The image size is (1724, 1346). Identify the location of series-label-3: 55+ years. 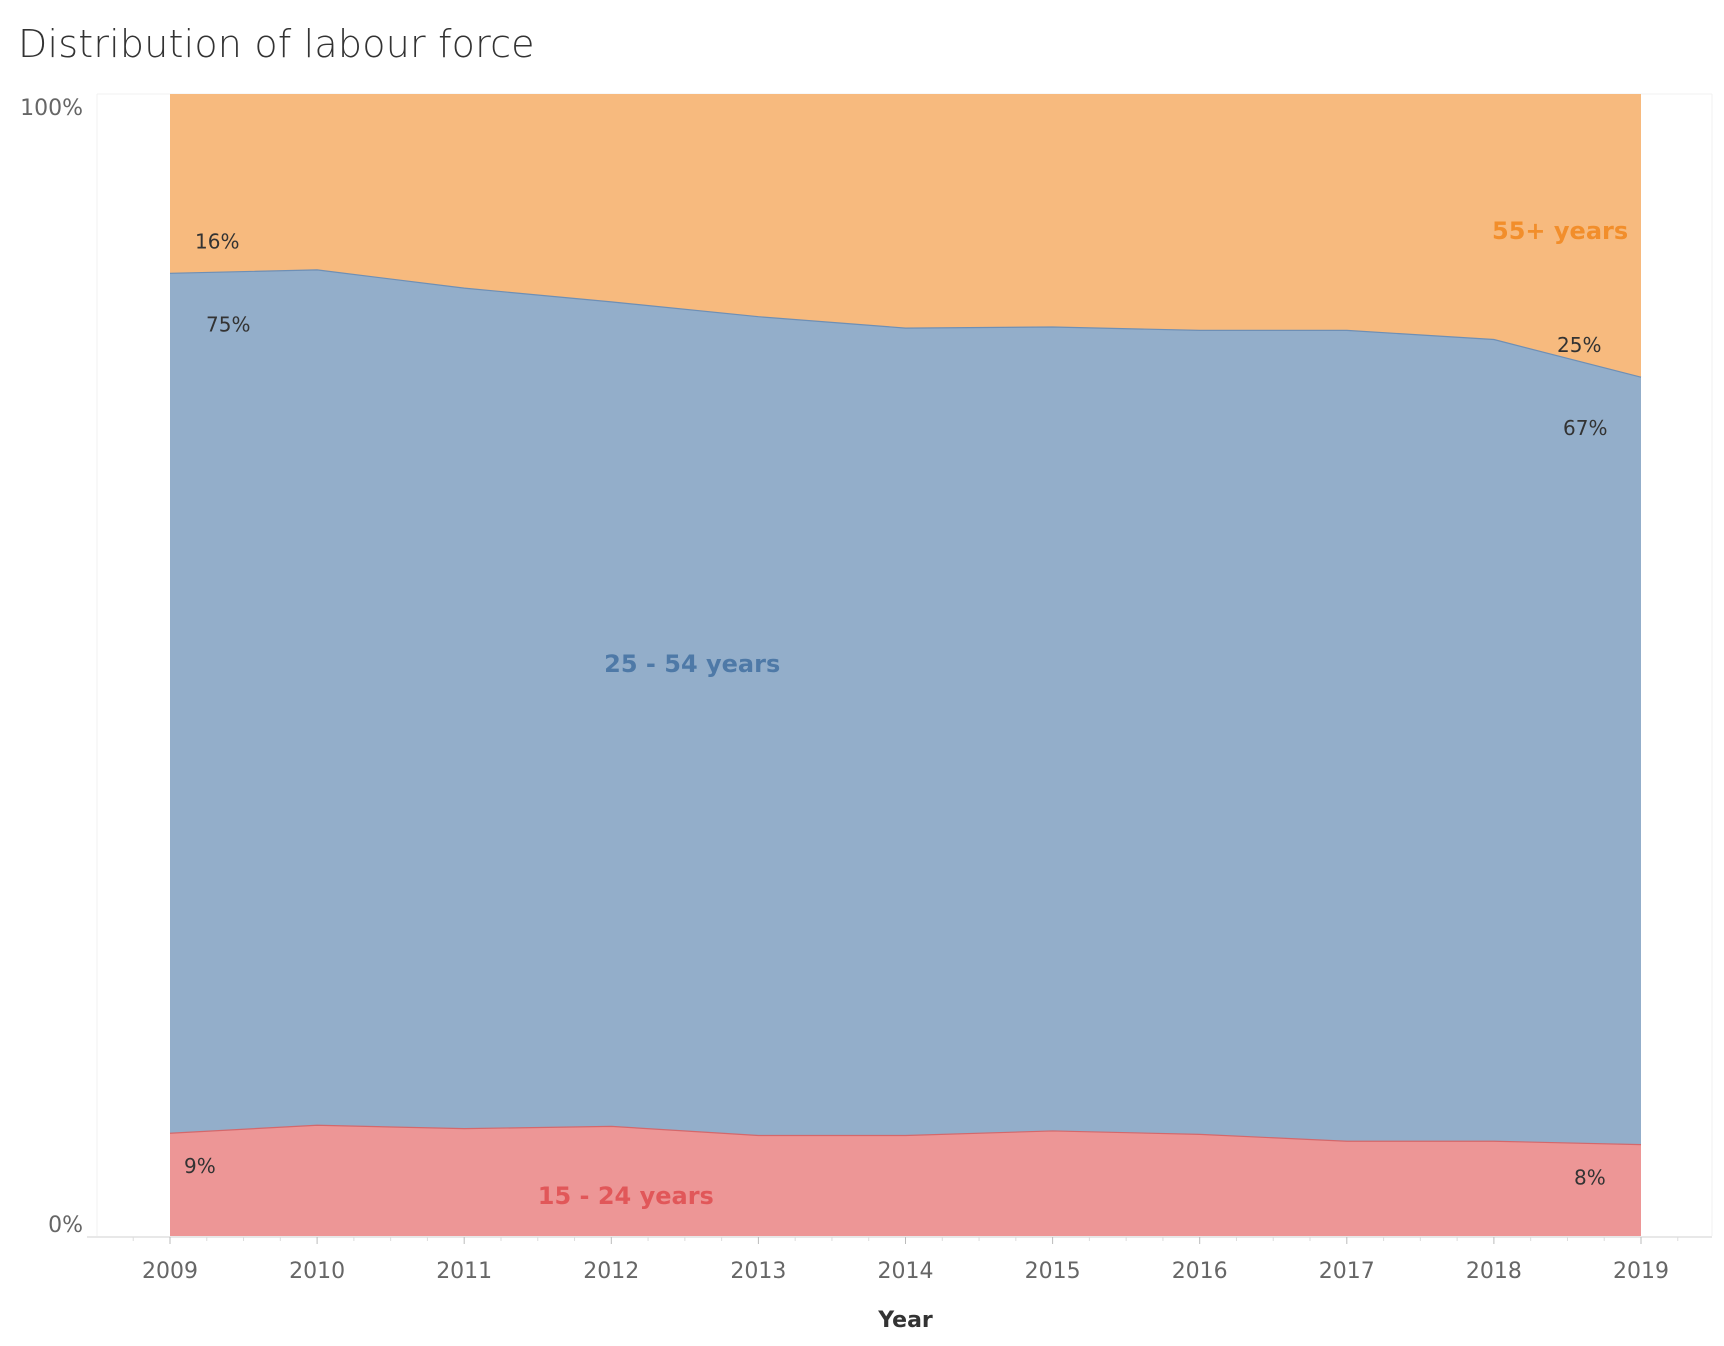
(1560, 231).